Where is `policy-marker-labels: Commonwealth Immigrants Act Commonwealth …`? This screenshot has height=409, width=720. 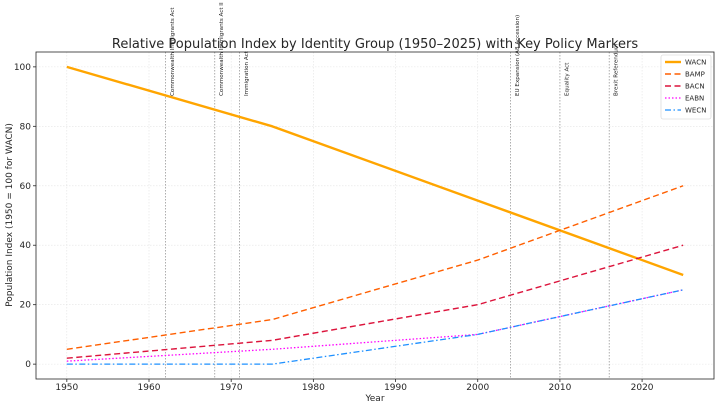 policy-marker-labels: Commonwealth Immigrants Act Commonwealth … is located at coordinates (395, 49).